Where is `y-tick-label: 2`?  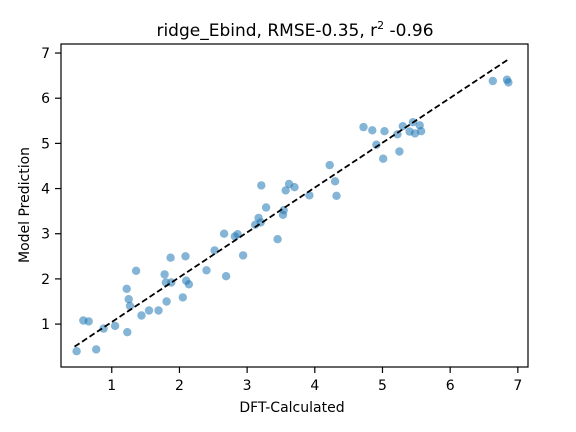 y-tick-label: 2 is located at coordinates (45, 280).